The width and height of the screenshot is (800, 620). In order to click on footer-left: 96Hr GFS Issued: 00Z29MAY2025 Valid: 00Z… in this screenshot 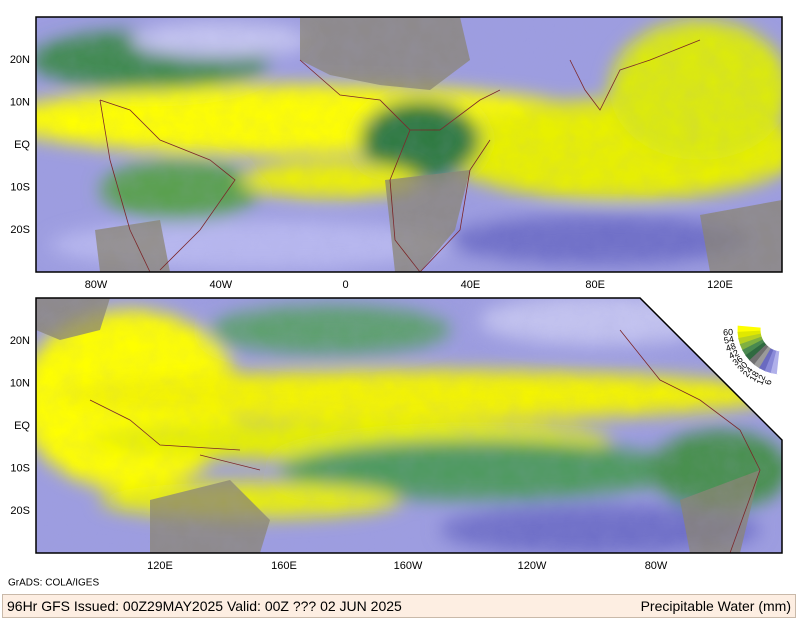, I will do `click(204, 606)`.